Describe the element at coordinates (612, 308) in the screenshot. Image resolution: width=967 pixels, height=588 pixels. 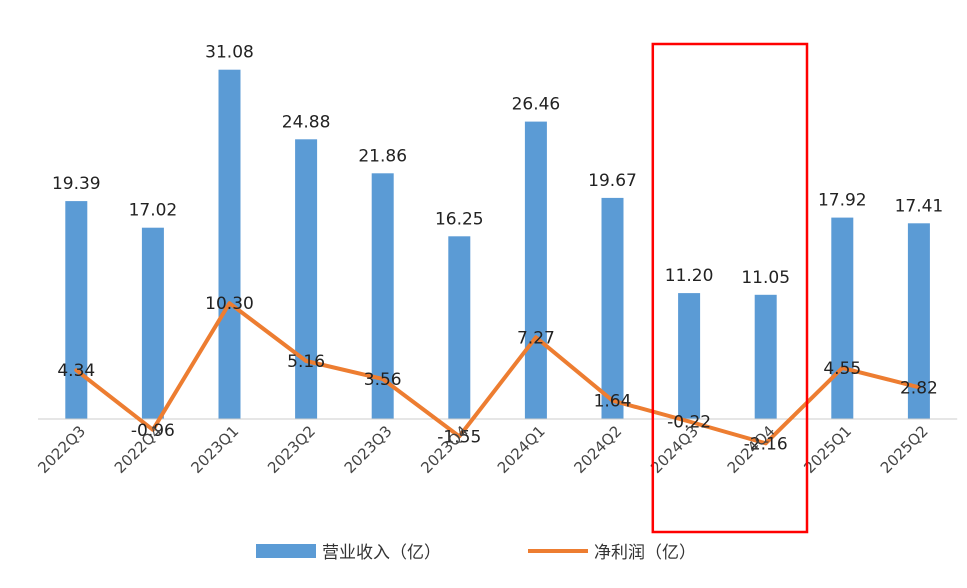
I see `bar-2024Q2` at that location.